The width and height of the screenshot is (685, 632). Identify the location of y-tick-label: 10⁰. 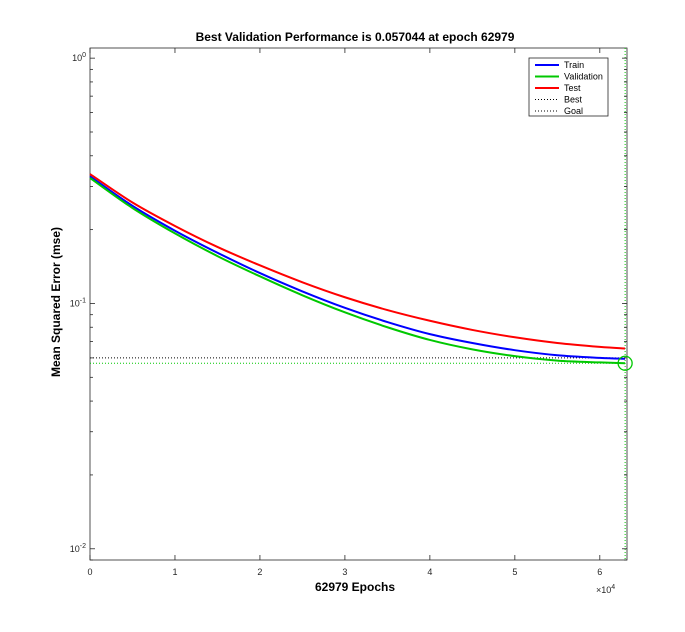
(79, 57).